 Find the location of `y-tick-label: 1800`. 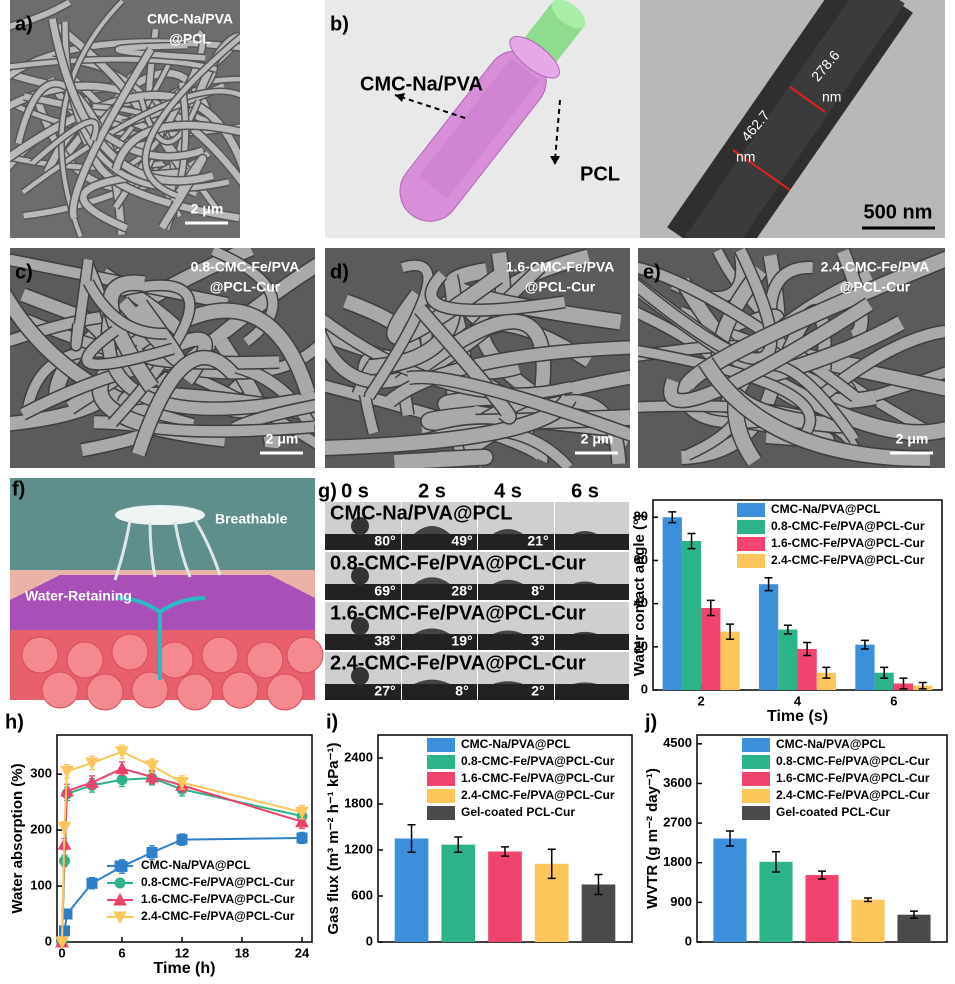

y-tick-label: 1800 is located at coordinates (358, 802).